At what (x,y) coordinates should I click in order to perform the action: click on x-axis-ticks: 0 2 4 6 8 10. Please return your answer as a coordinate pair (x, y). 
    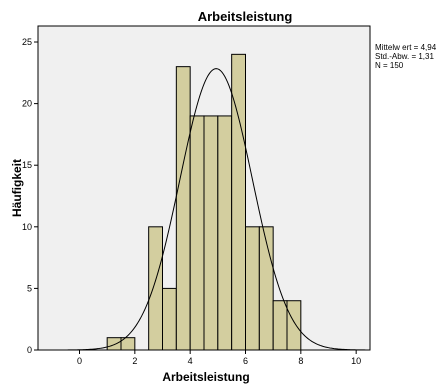
    Looking at the image, I should click on (219, 358).